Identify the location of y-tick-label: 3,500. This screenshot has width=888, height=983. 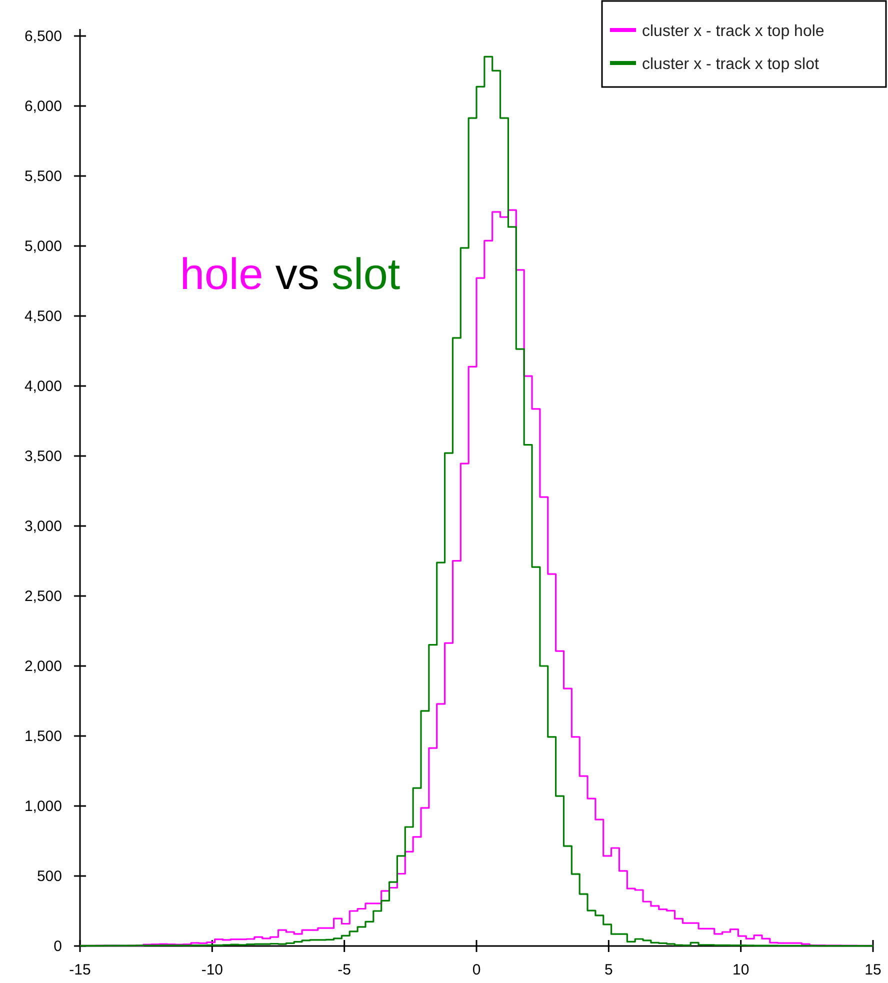
(43, 456).